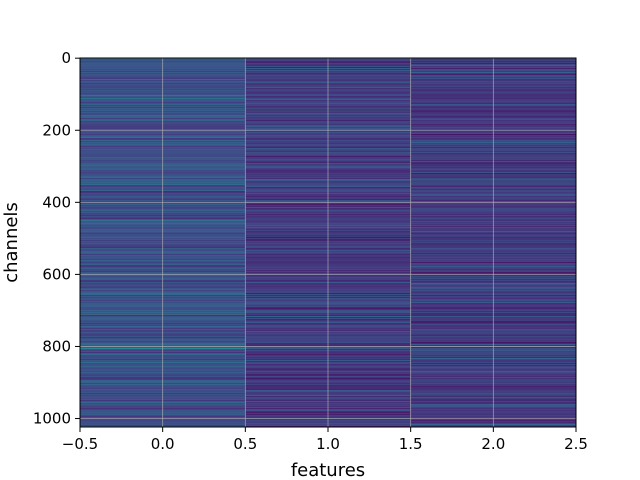 This screenshot has width=640, height=480. I want to click on x-tick-label: −0.5, so click(80, 444).